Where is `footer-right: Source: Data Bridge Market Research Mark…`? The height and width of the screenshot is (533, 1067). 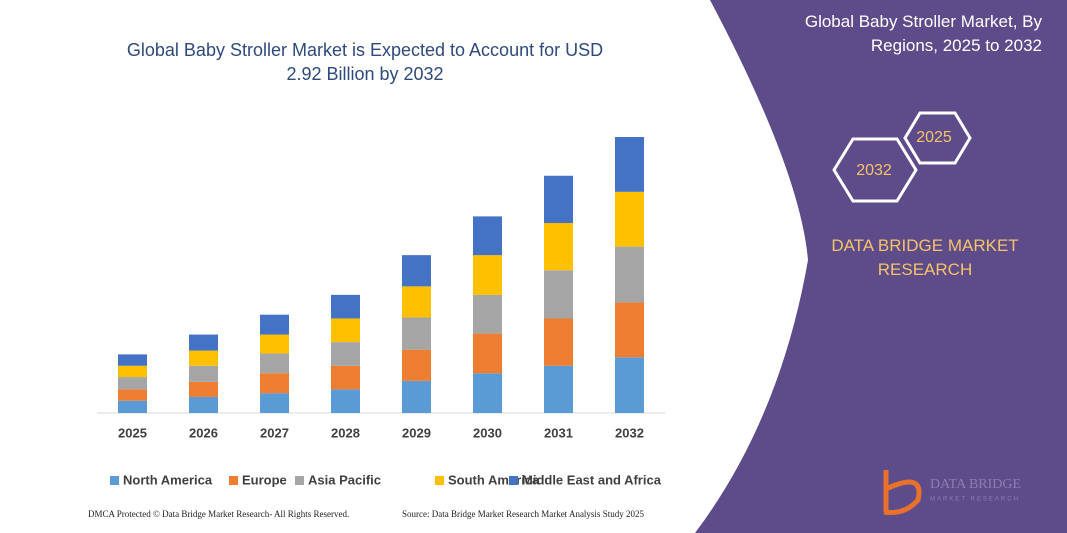 footer-right: Source: Data Bridge Market Research Mark… is located at coordinates (523, 514).